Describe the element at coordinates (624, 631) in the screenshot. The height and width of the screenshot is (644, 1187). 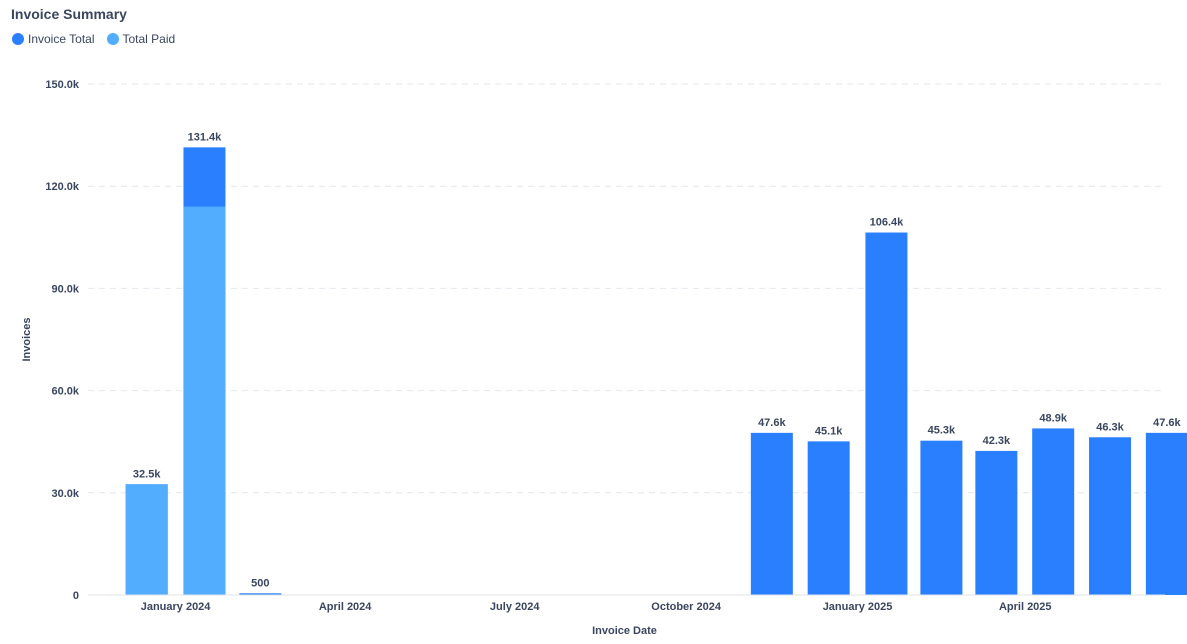
I see `x-axis-title: Invoice Date` at that location.